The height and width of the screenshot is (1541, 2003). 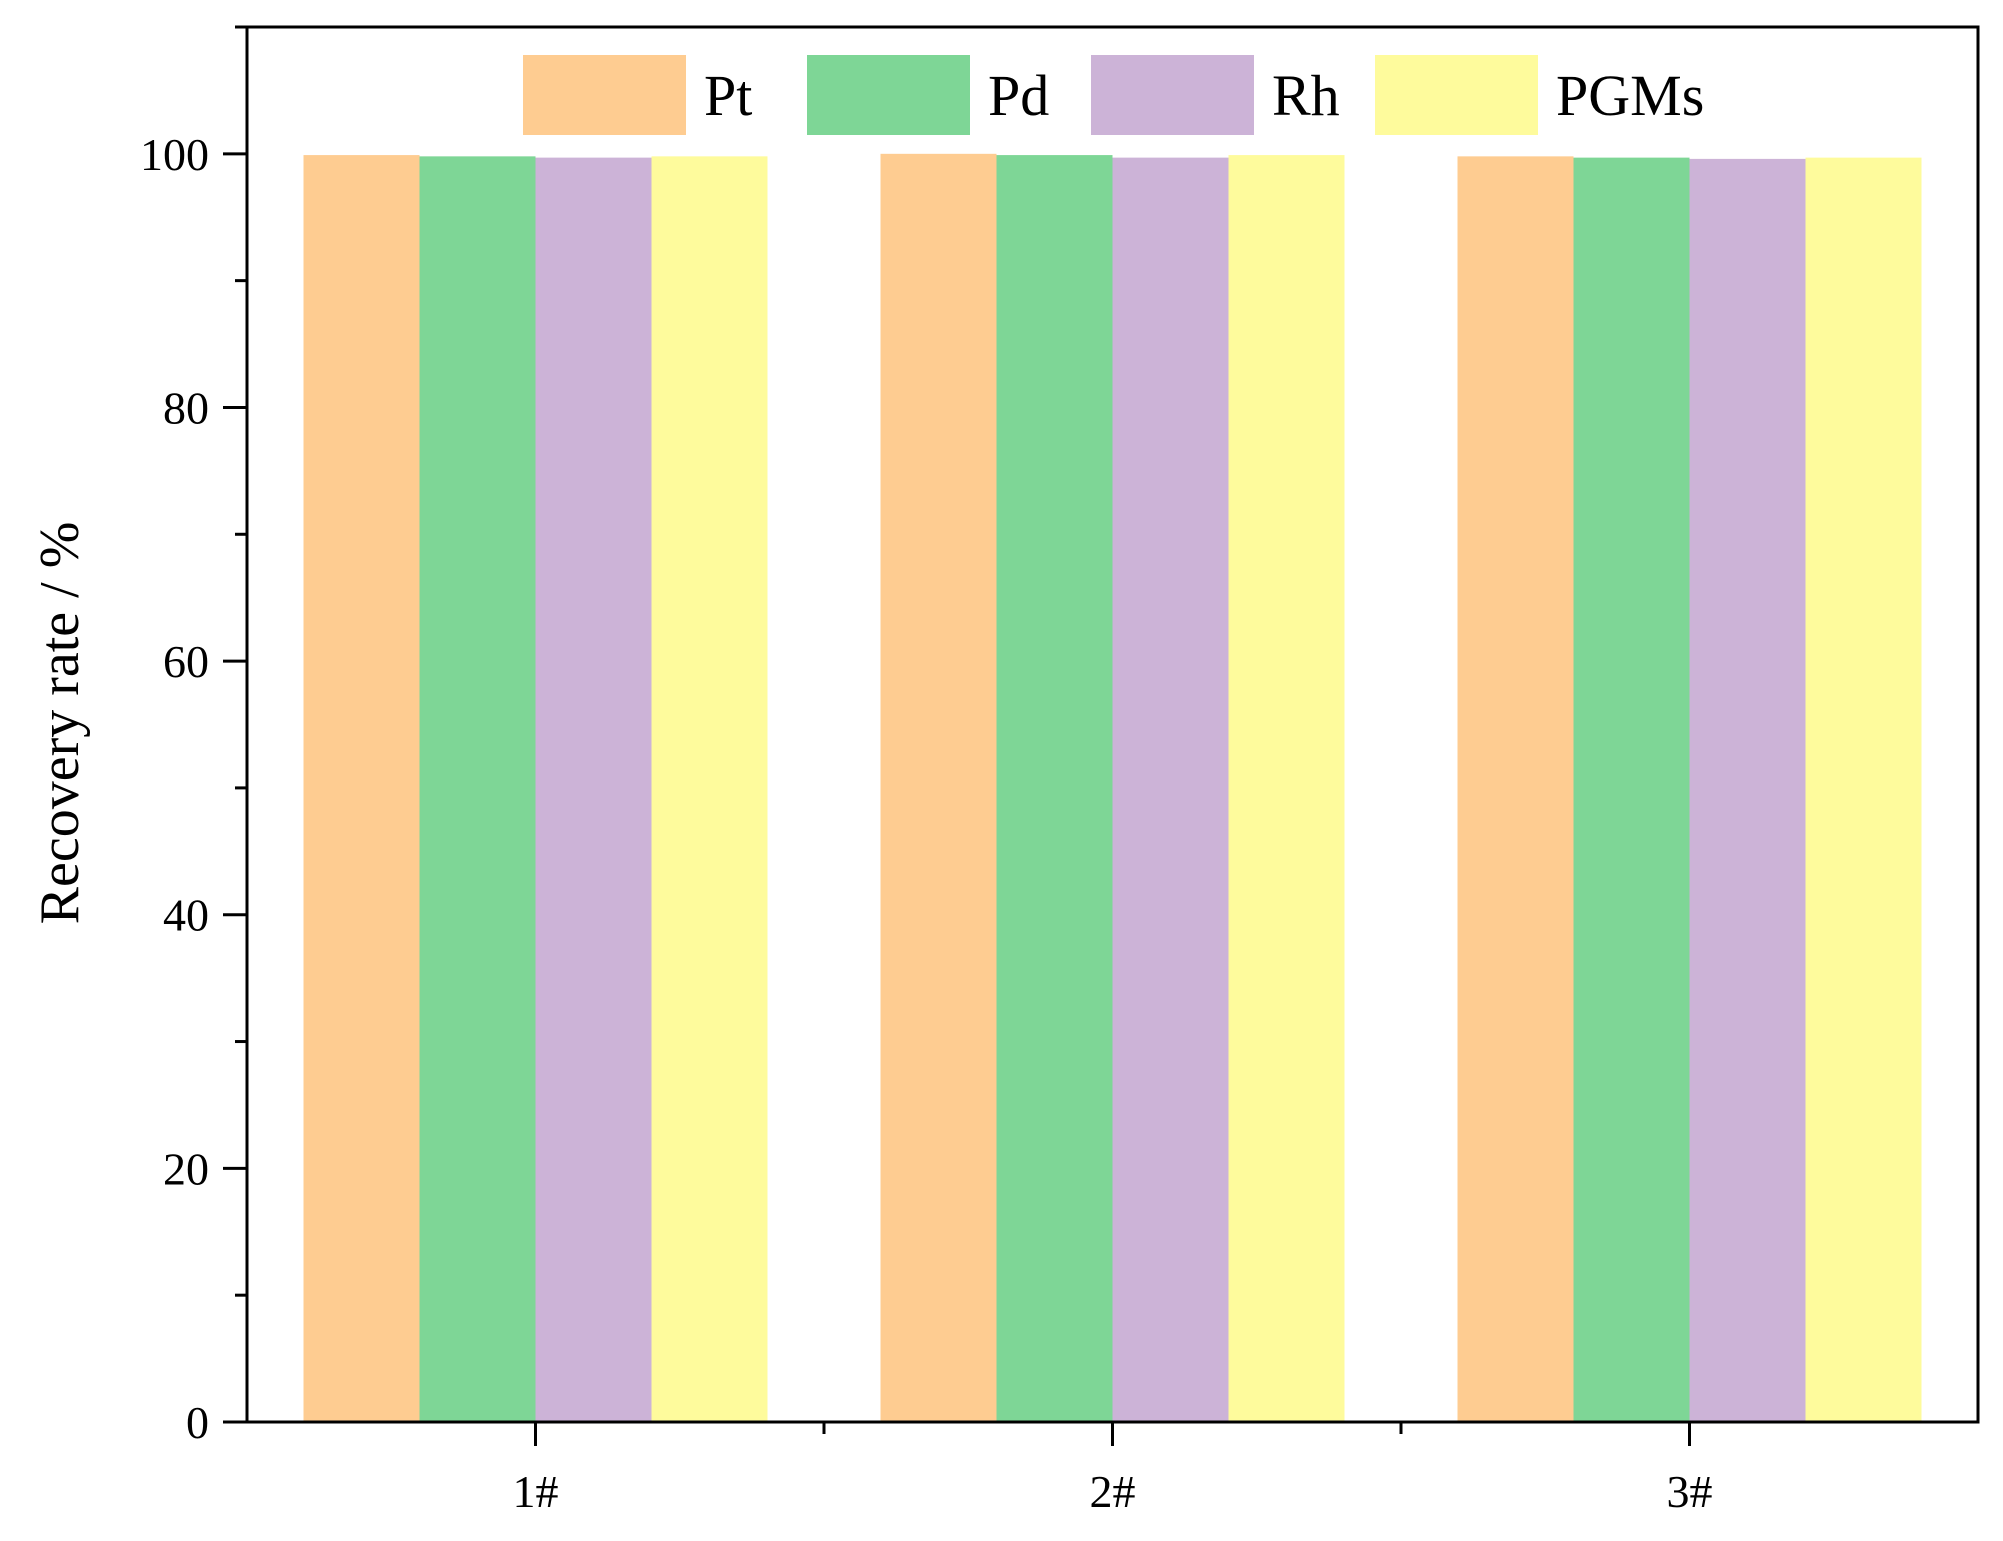 What do you see at coordinates (604, 95) in the screenshot?
I see `legend-swatch-pt` at bounding box center [604, 95].